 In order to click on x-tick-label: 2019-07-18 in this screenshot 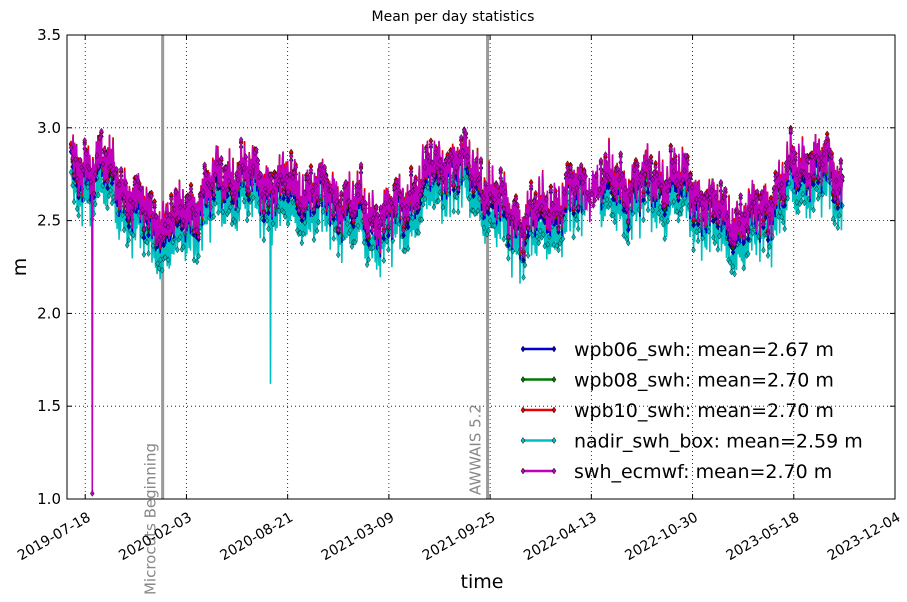, I will do `click(54, 537)`.